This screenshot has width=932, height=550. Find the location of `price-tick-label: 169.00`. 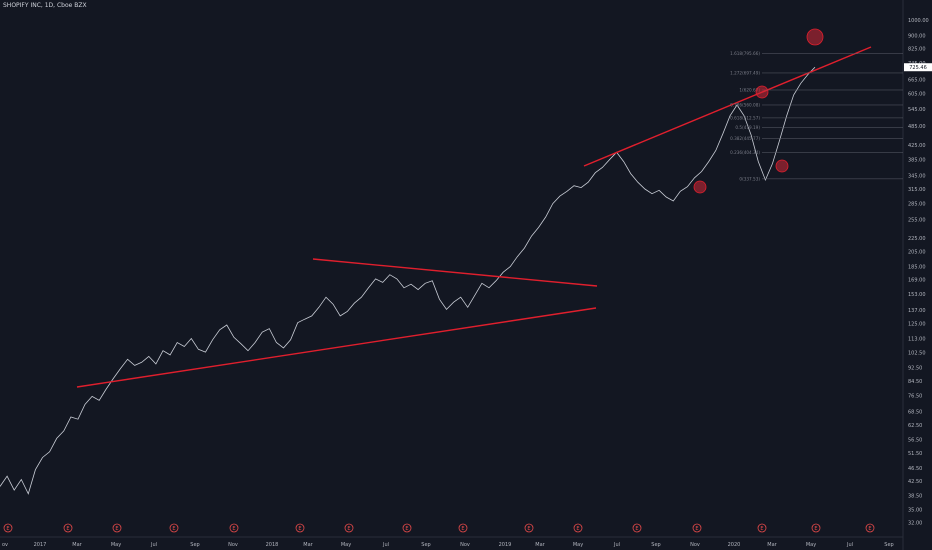

price-tick-label: 169.00 is located at coordinates (917, 281).